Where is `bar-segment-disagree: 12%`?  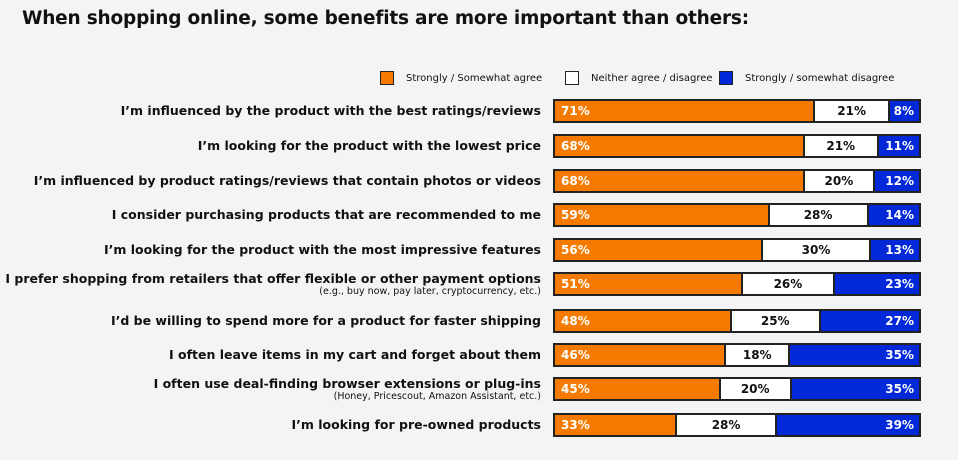
bar-segment-disagree: 12% is located at coordinates (897, 181).